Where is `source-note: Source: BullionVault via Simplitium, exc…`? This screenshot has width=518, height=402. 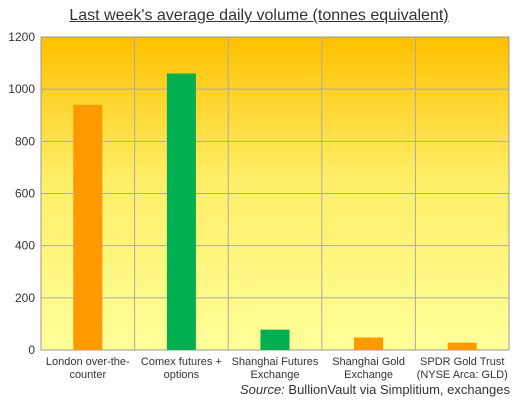 source-note: Source: BullionVault via Simplitium, exc… is located at coordinates (375, 389).